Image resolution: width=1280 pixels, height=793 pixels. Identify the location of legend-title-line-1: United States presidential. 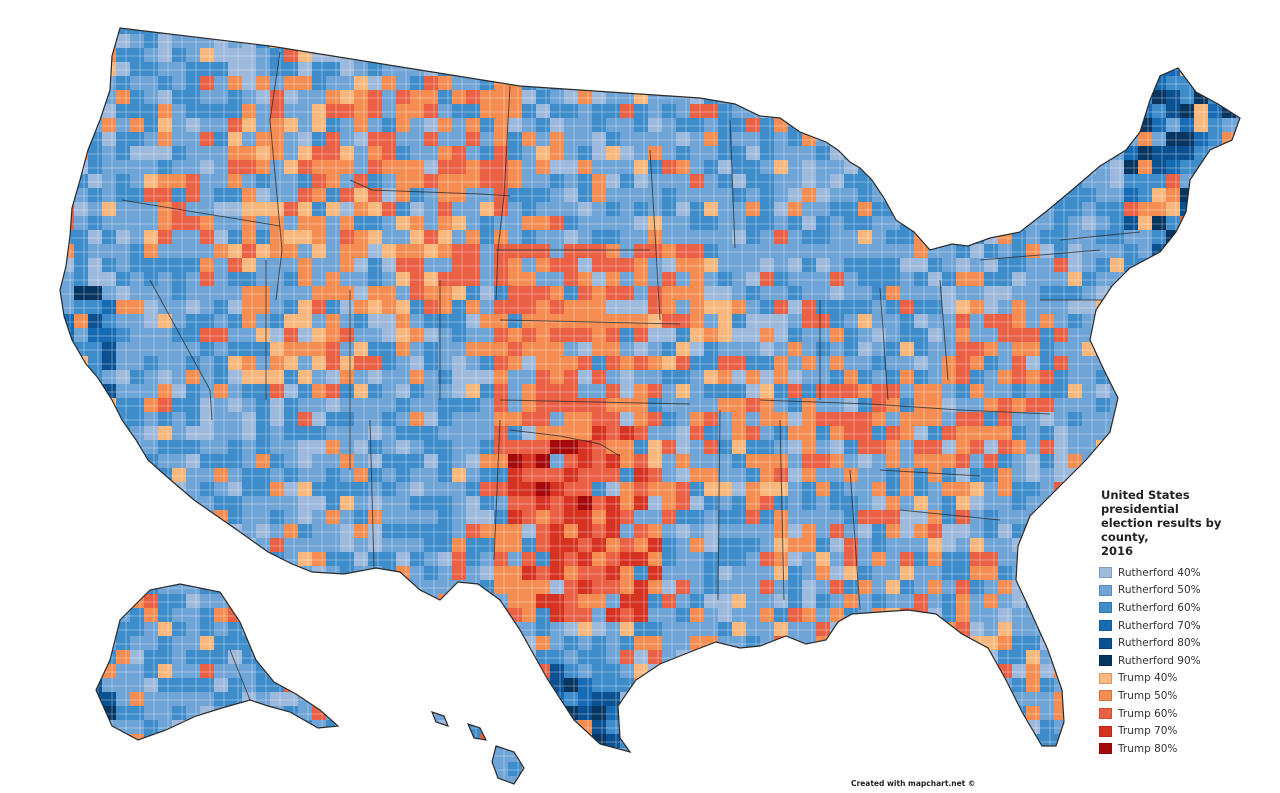
(1145, 502).